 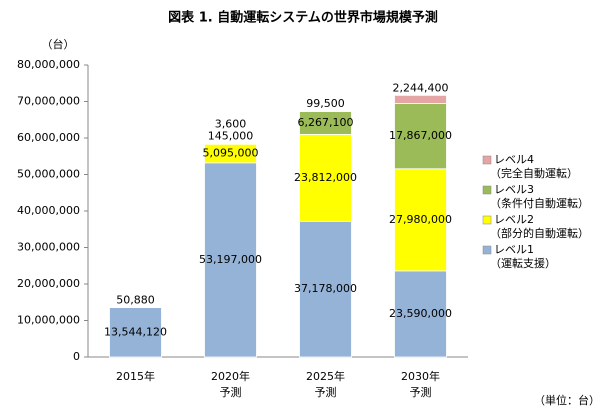 I want to click on data-label: 50,880, so click(x=135, y=299).